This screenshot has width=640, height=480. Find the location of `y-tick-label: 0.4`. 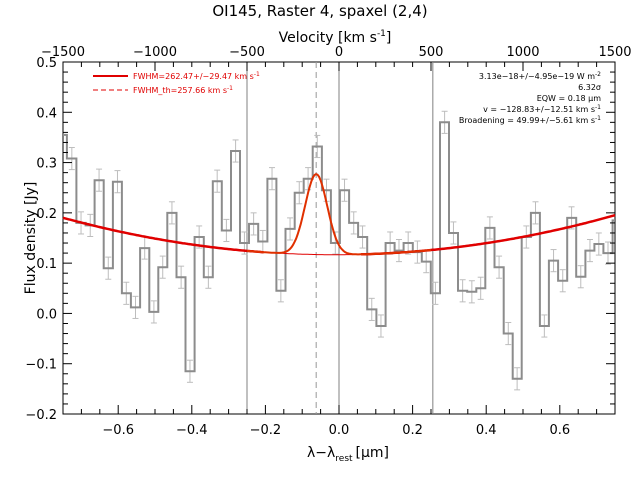

y-tick-label: 0.4 is located at coordinates (46, 113).